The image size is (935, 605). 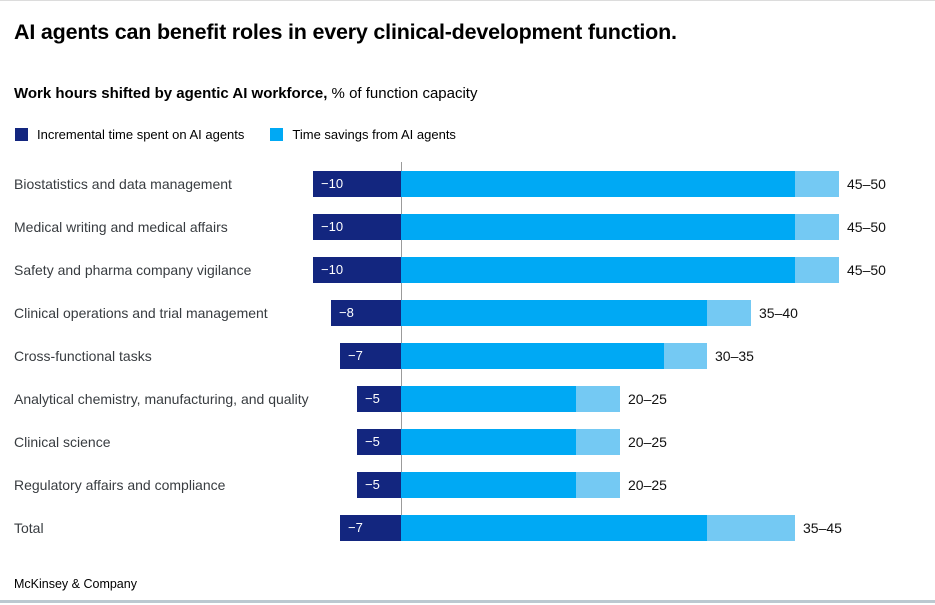 What do you see at coordinates (778, 312) in the screenshot?
I see `range-value-label: 35–40` at bounding box center [778, 312].